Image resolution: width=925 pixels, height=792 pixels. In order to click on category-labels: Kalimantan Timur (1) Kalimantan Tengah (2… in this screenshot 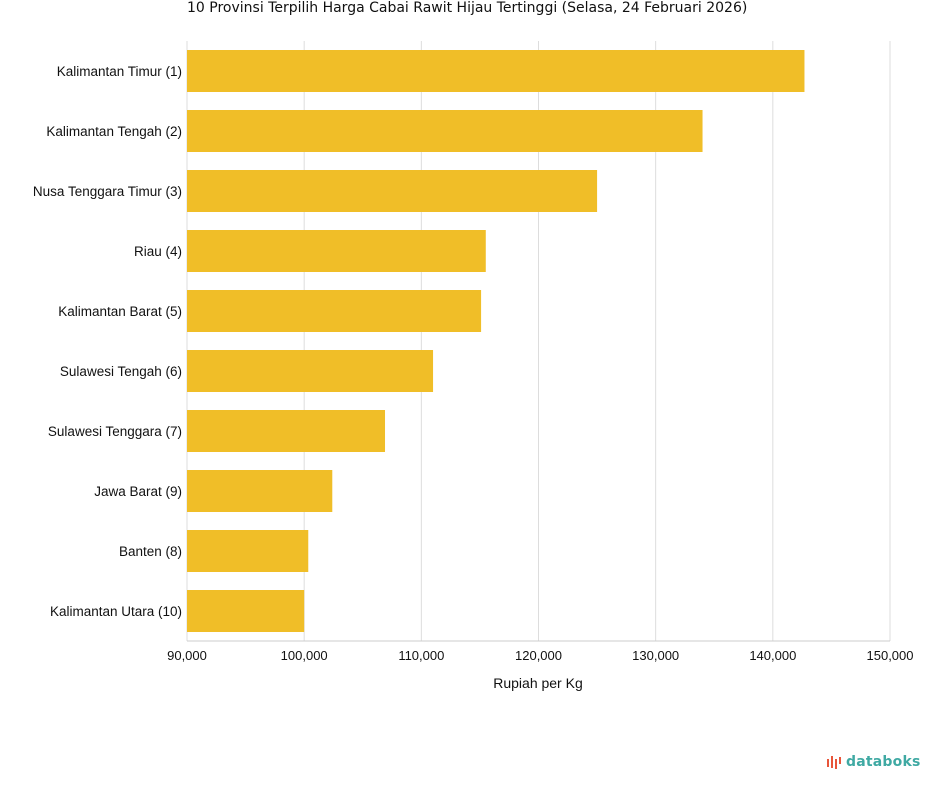, I will do `click(107, 341)`.